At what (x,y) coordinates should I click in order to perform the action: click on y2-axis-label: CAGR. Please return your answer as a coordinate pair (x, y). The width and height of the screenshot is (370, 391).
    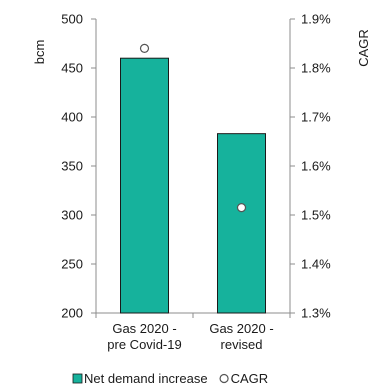
    Looking at the image, I should click on (363, 48).